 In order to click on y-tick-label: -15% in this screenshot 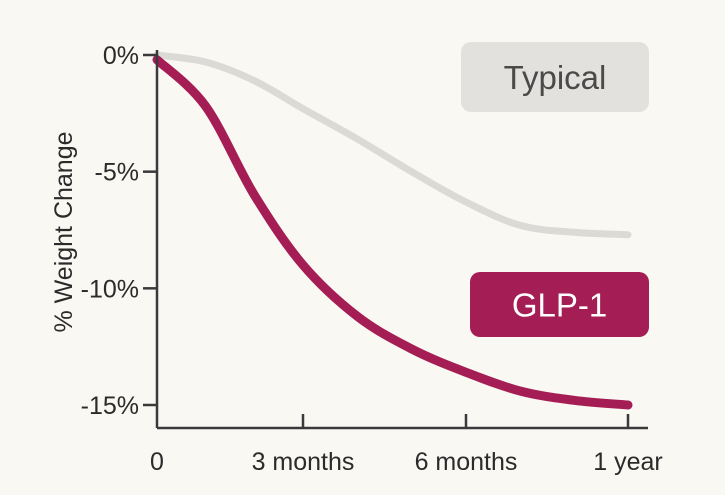, I will do `click(110, 406)`.